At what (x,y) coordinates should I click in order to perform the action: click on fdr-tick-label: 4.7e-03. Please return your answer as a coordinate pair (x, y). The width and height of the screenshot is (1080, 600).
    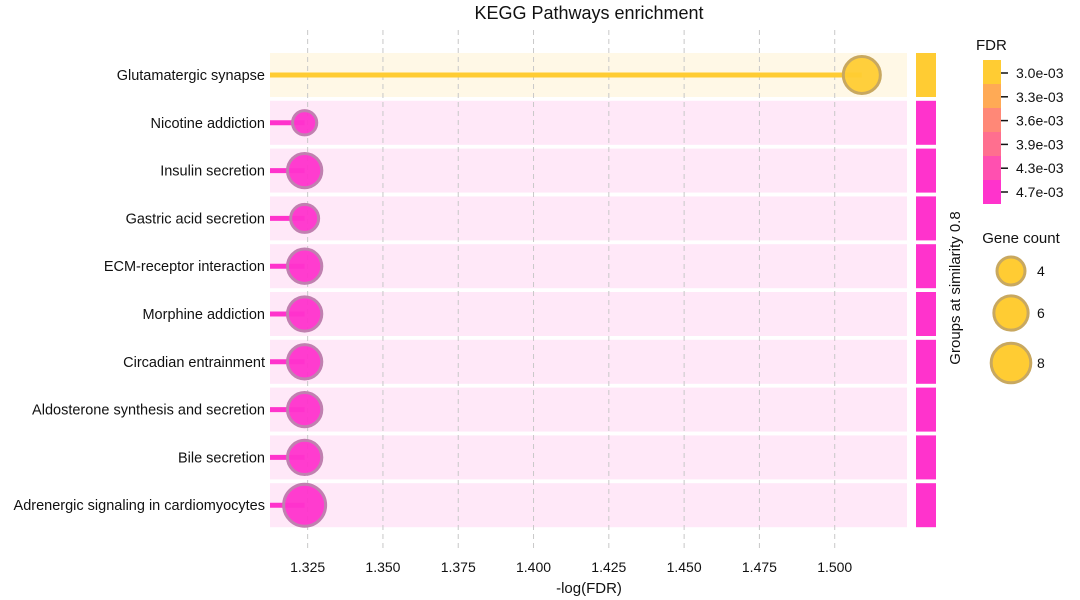
    Looking at the image, I should click on (1040, 192).